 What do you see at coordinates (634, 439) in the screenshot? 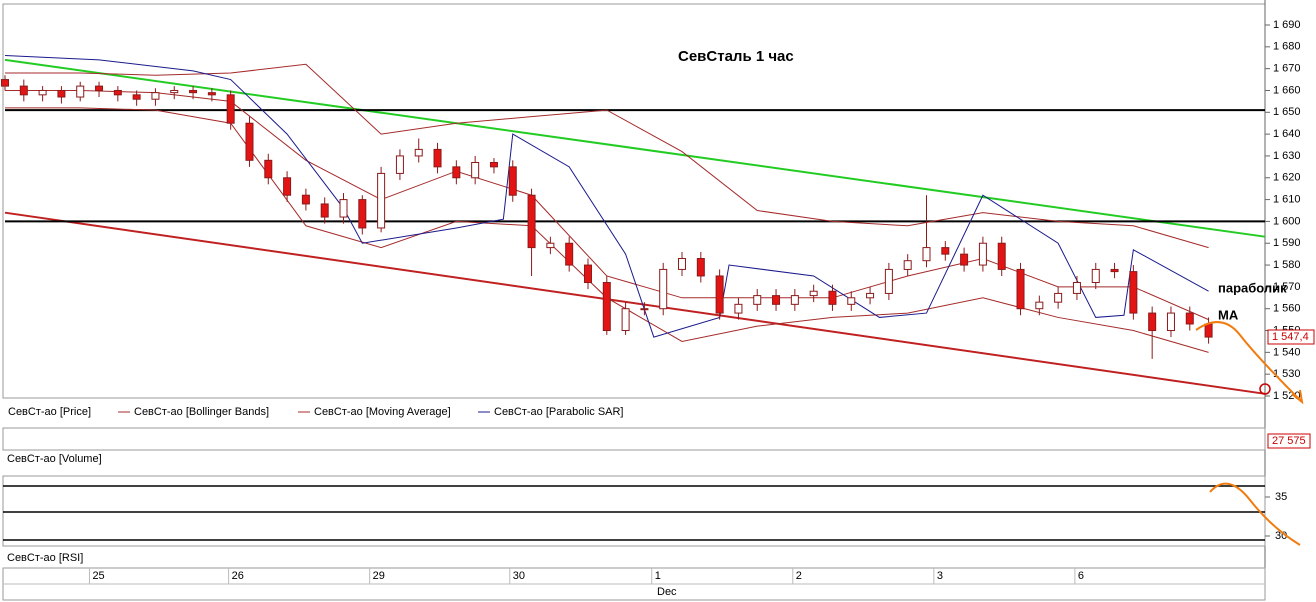
I see `volume-panel` at bounding box center [634, 439].